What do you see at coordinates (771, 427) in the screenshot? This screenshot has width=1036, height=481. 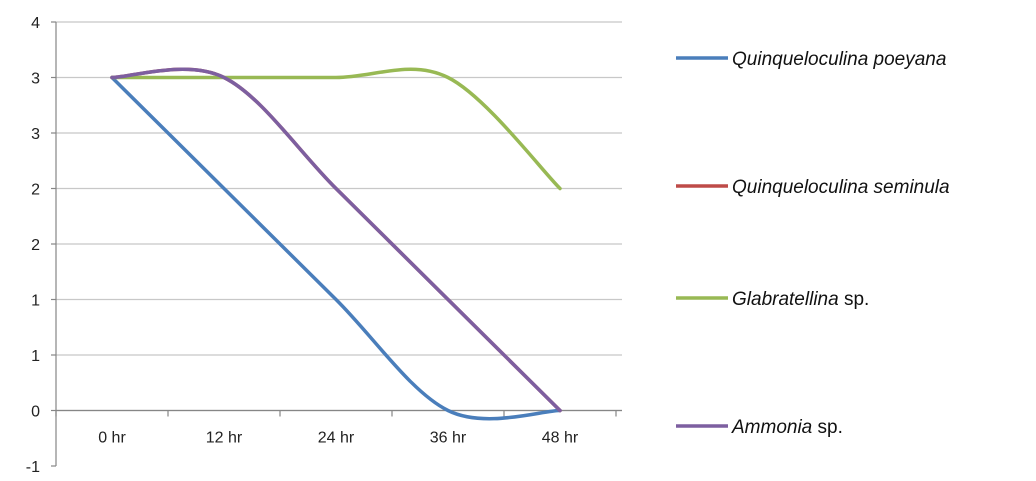 I see `legend-entry-text: Ammonia` at bounding box center [771, 427].